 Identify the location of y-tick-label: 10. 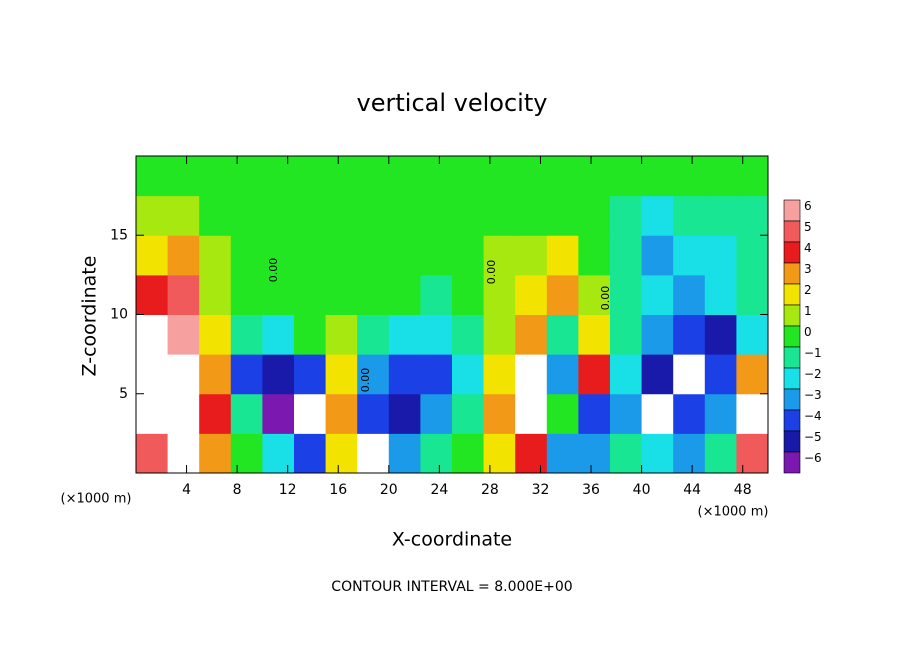
(119, 315).